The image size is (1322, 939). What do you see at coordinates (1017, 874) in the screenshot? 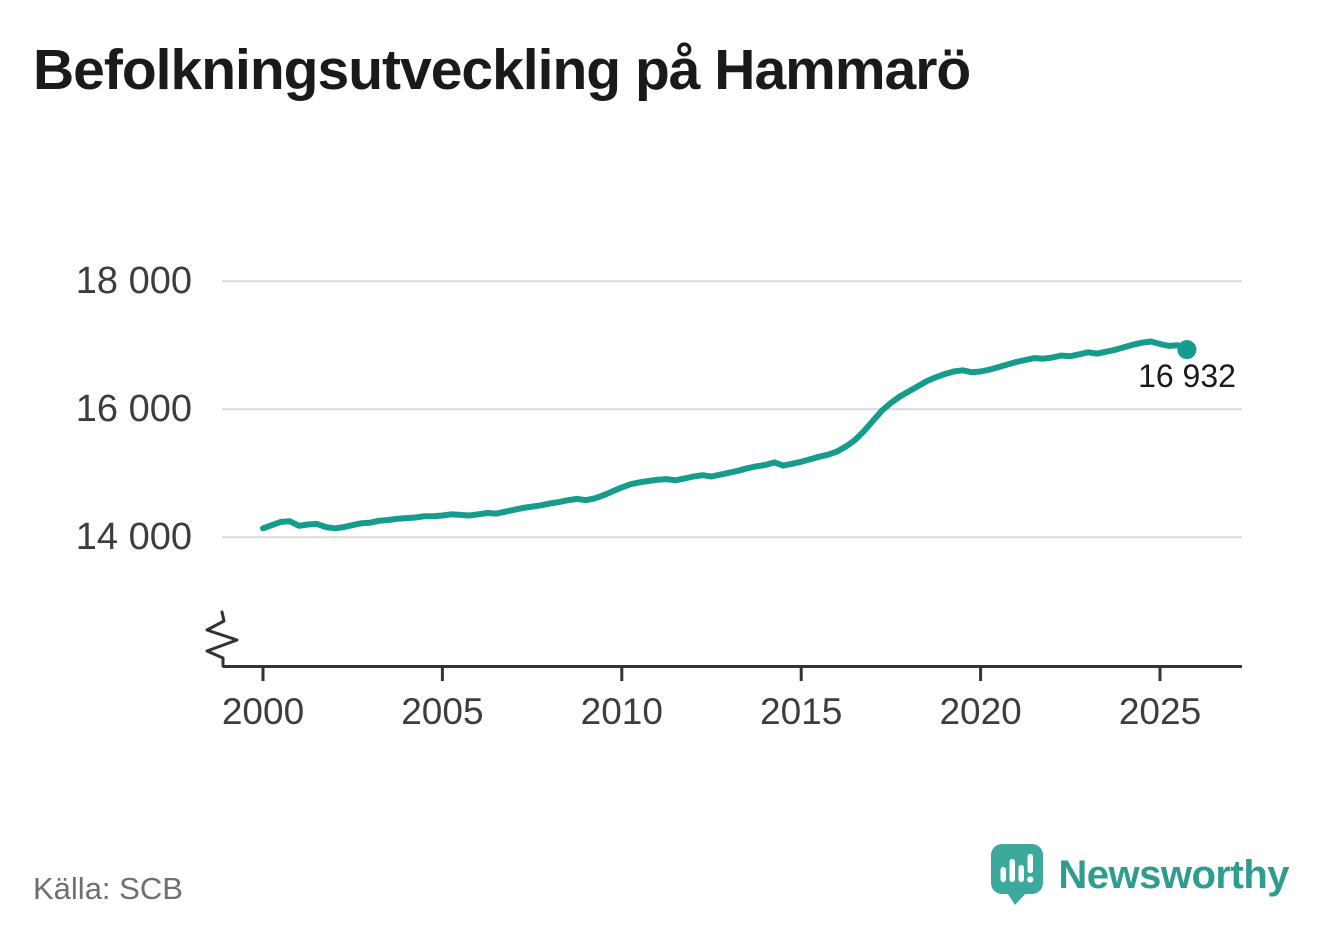
I see `newsworthy-bubble-icon` at bounding box center [1017, 874].